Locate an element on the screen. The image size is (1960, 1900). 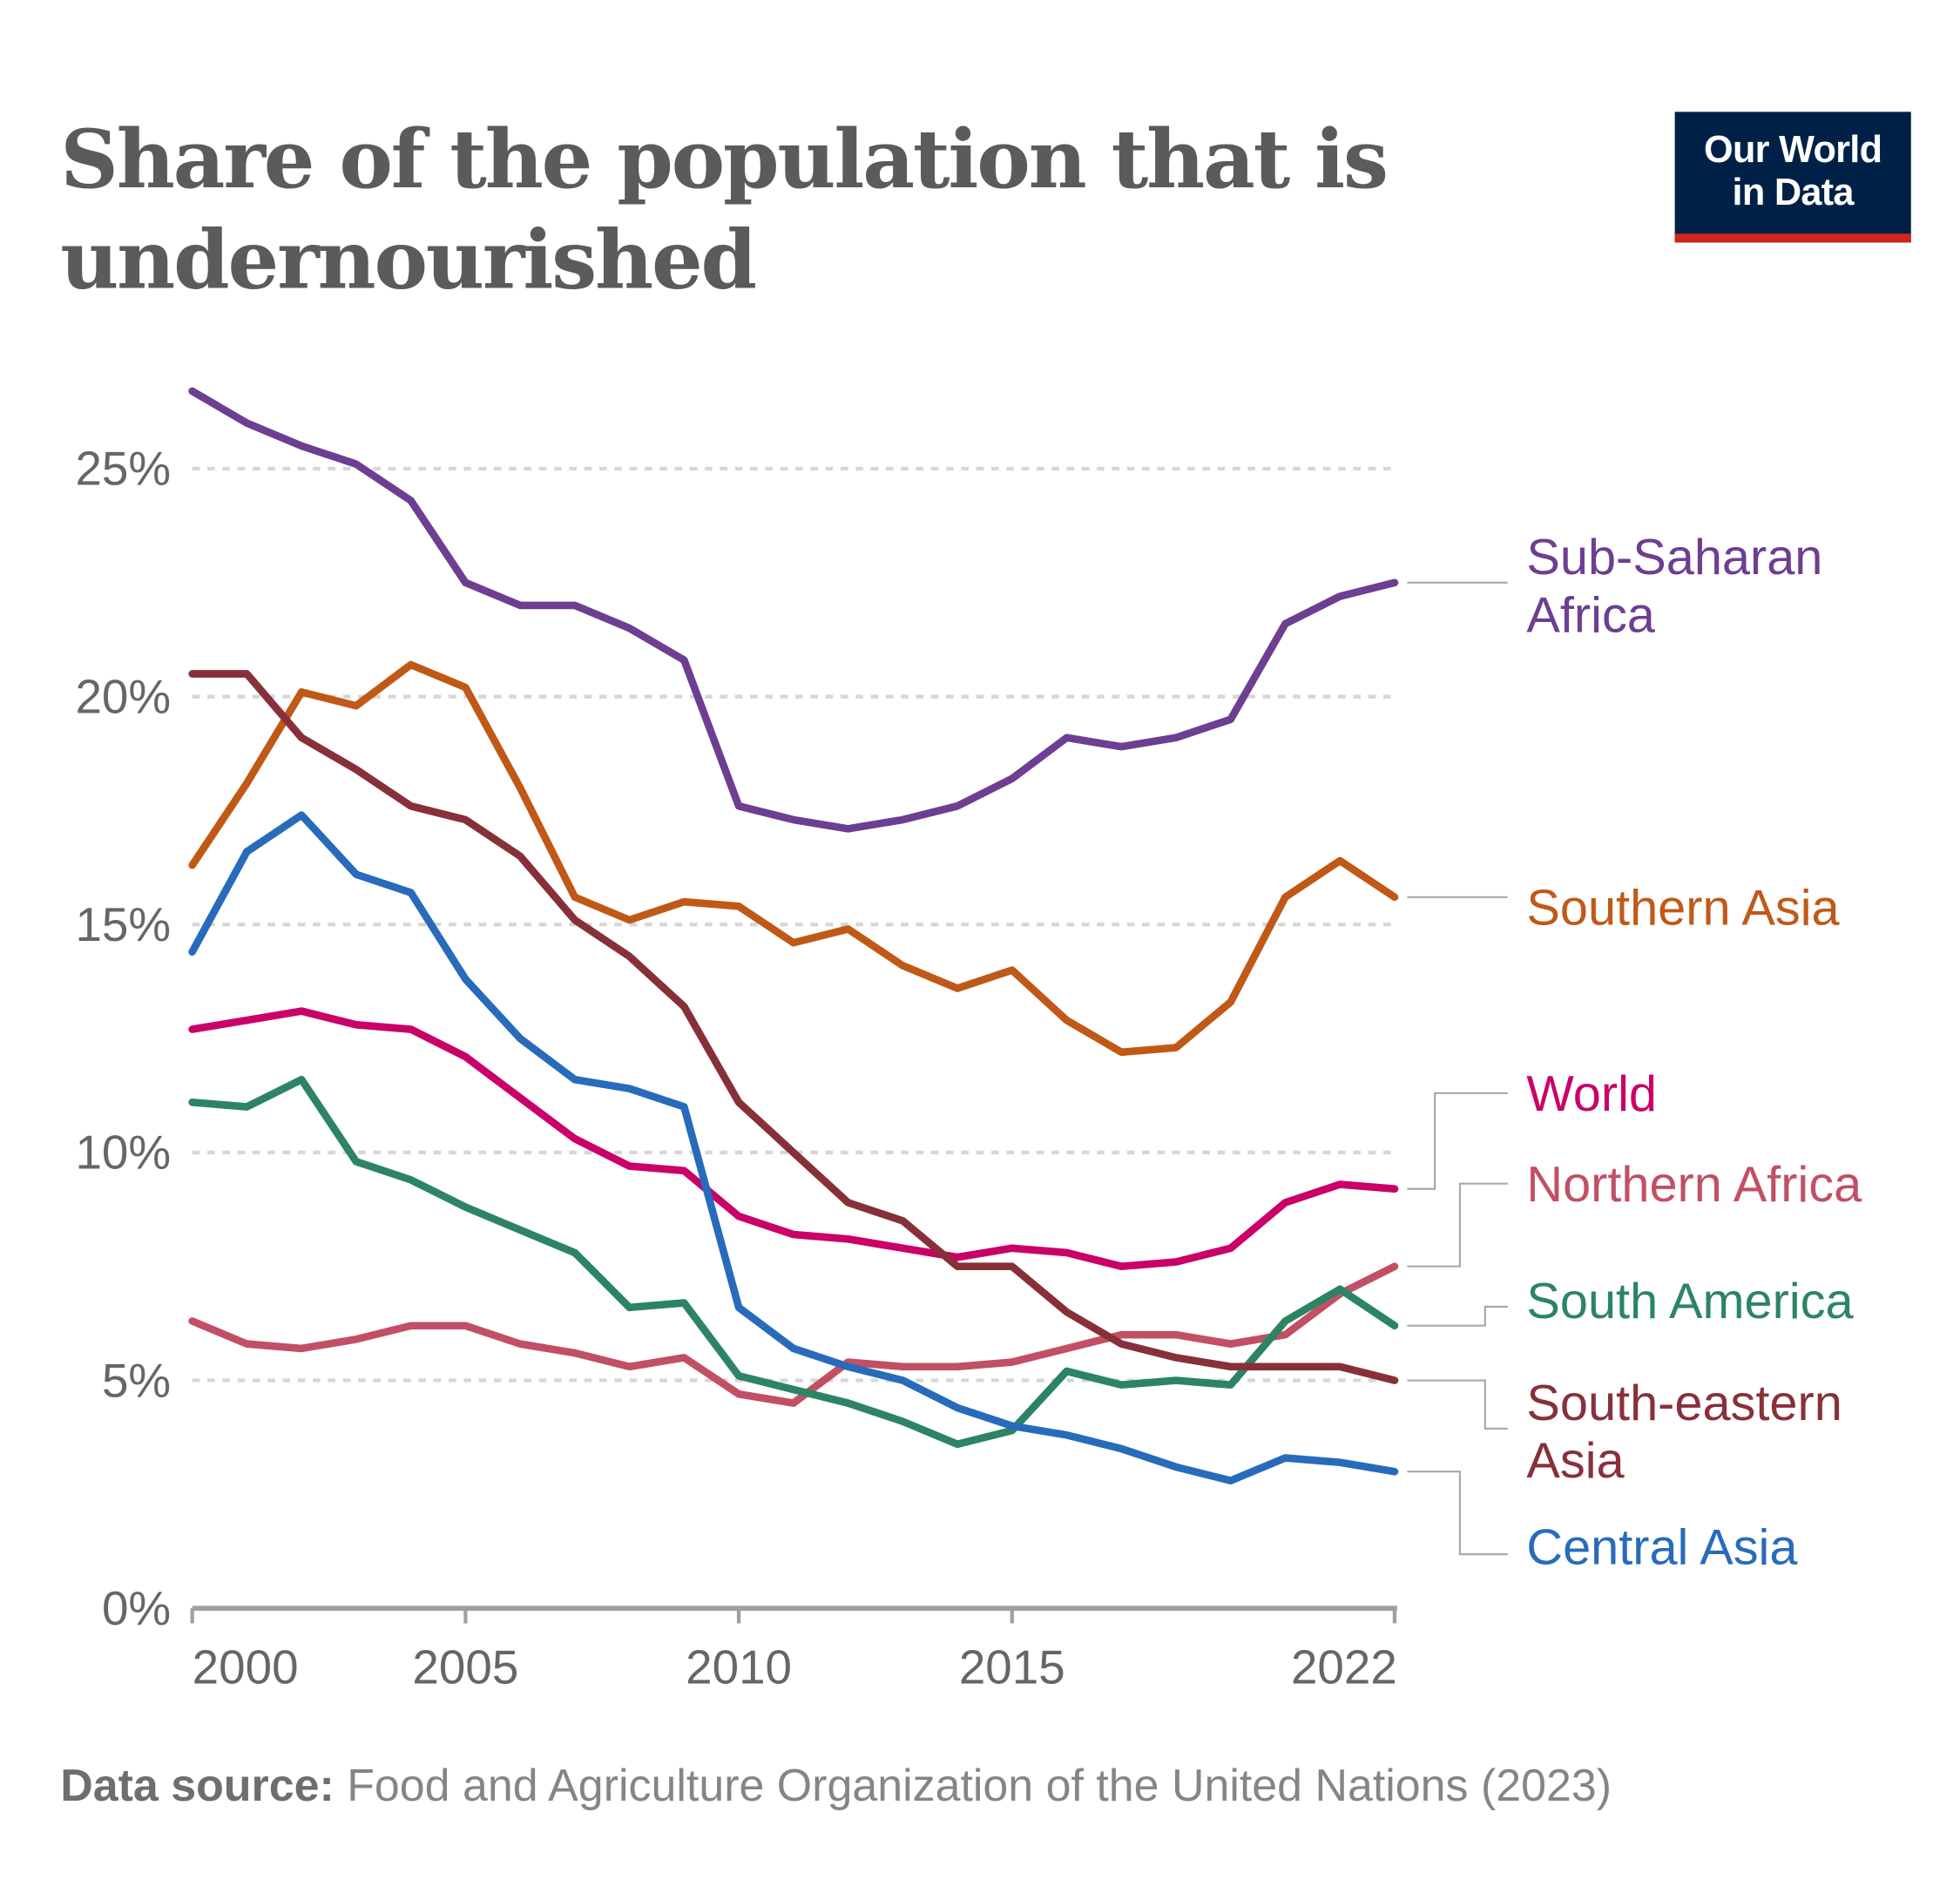
logo-line-2: in Data is located at coordinates (1794, 193).